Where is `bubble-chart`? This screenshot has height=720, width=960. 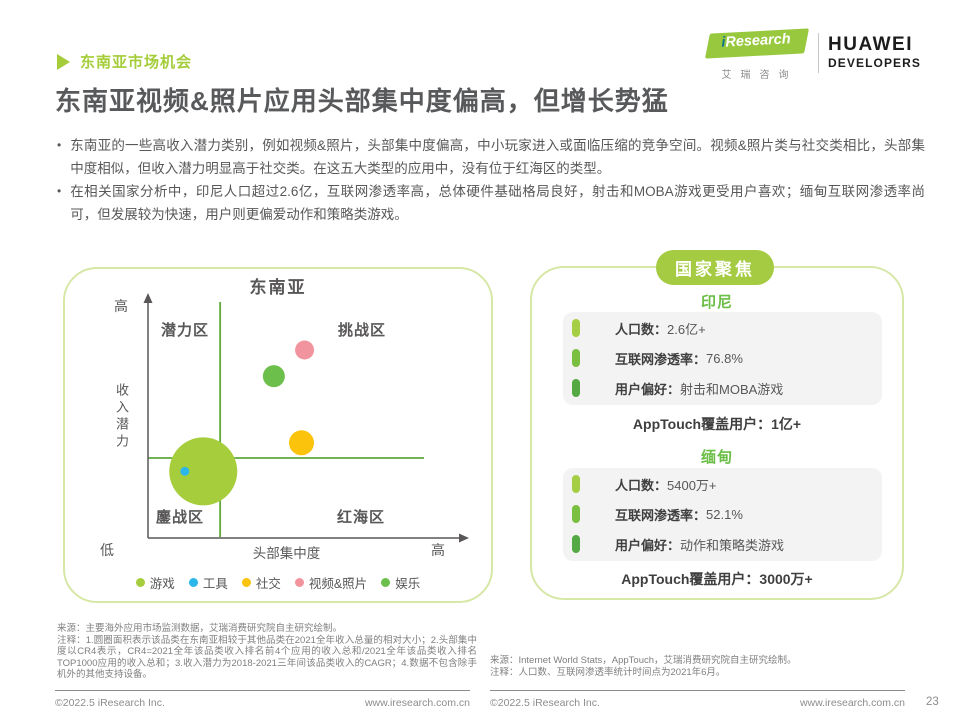
bubble-chart is located at coordinates (306, 418).